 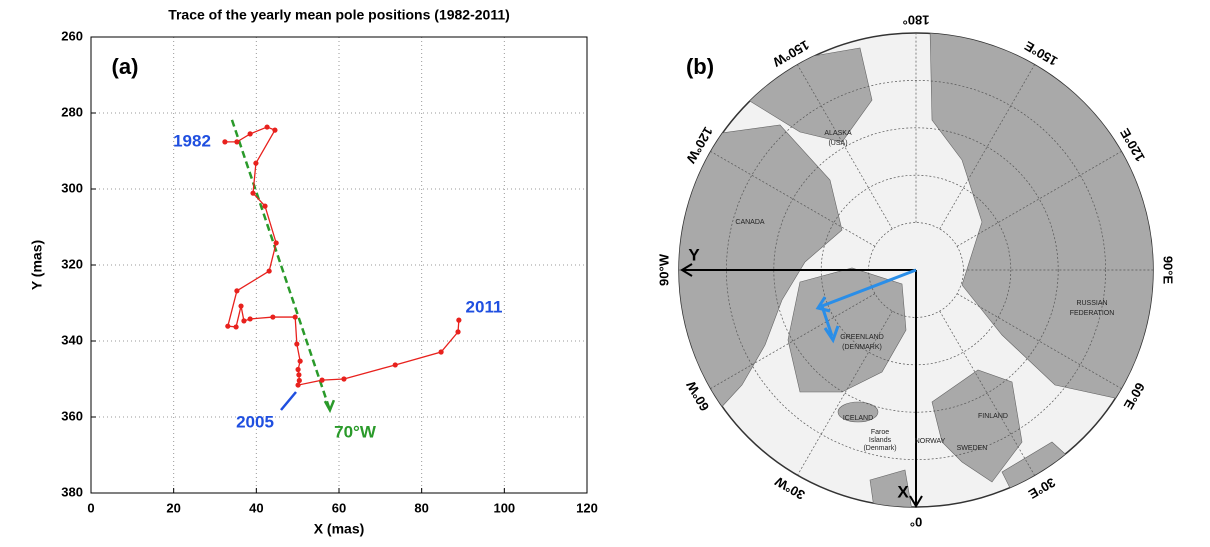 What do you see at coordinates (858, 412) in the screenshot?
I see `iceland` at bounding box center [858, 412].